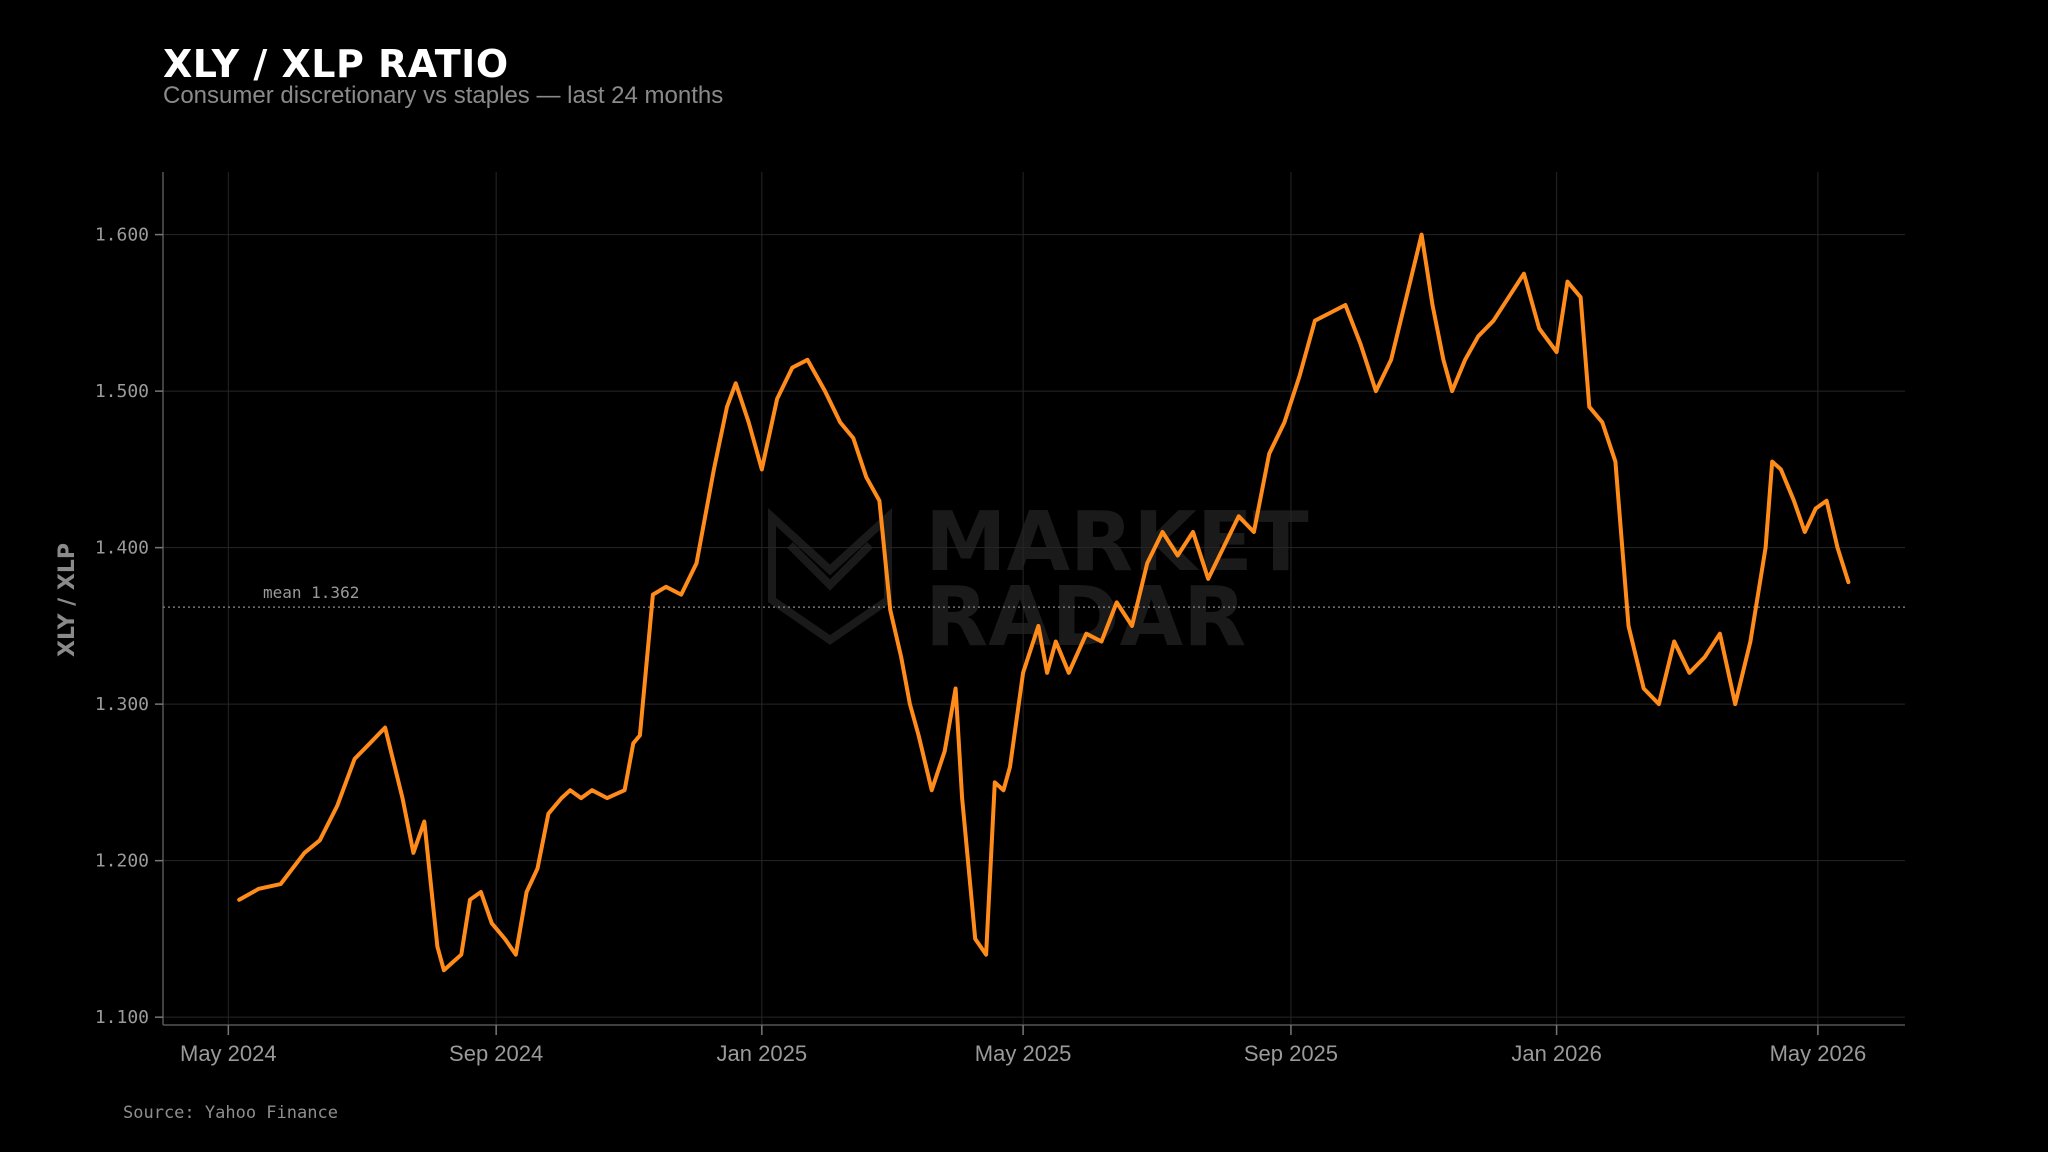 The height and width of the screenshot is (1152, 2048). What do you see at coordinates (1291, 1053) in the screenshot?
I see `x-tick-label: Sep 2025` at bounding box center [1291, 1053].